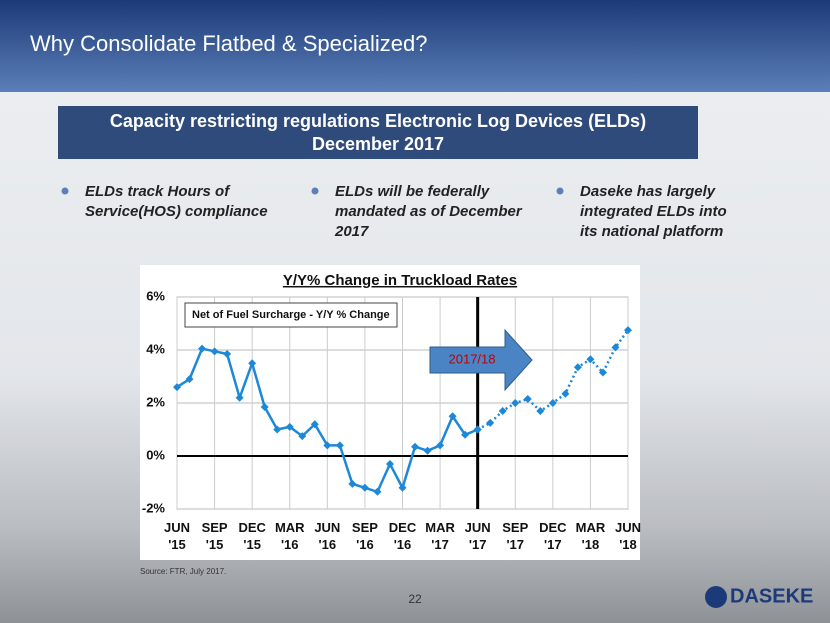 The height and width of the screenshot is (623, 830). I want to click on banner, so click(378, 132).